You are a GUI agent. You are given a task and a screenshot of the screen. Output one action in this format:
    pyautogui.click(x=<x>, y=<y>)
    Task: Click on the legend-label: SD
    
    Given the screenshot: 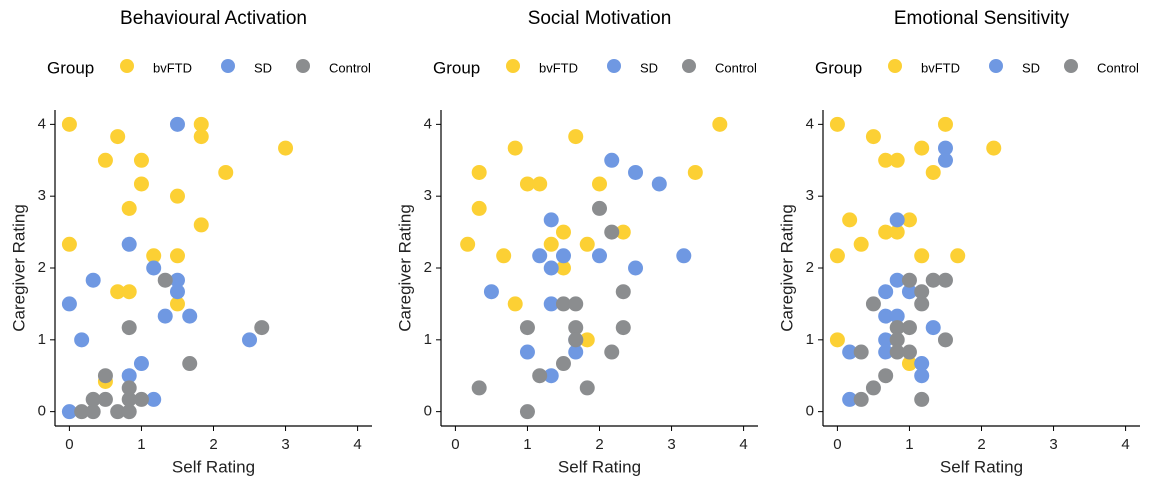 What is the action you would take?
    pyautogui.click(x=649, y=67)
    